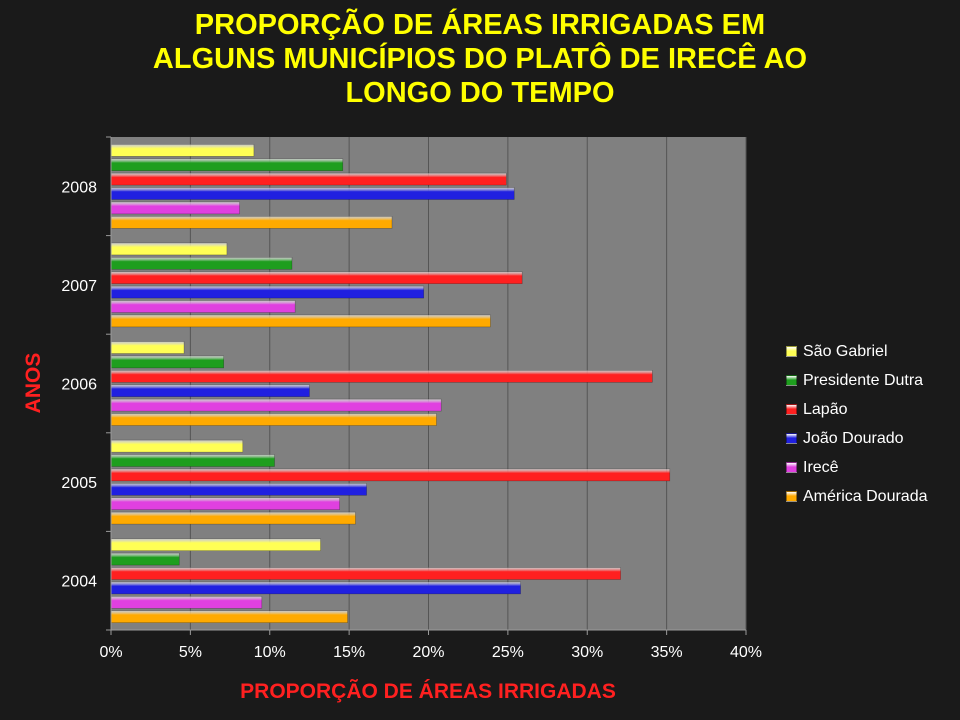 This screenshot has height=720, width=960. Describe the element at coordinates (79, 187) in the screenshot. I see `y-tick-label: 2008` at that location.